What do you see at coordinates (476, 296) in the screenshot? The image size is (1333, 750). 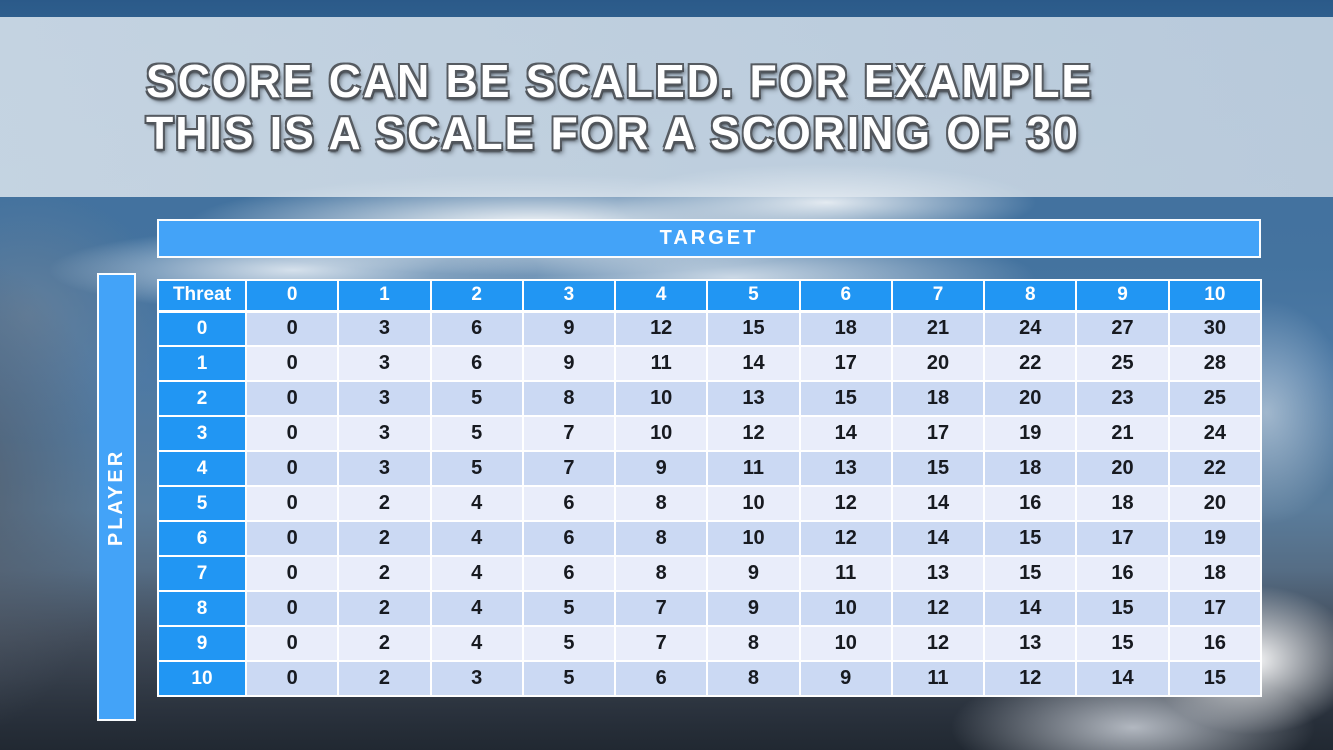 I see `column-header-cell: 2` at bounding box center [476, 296].